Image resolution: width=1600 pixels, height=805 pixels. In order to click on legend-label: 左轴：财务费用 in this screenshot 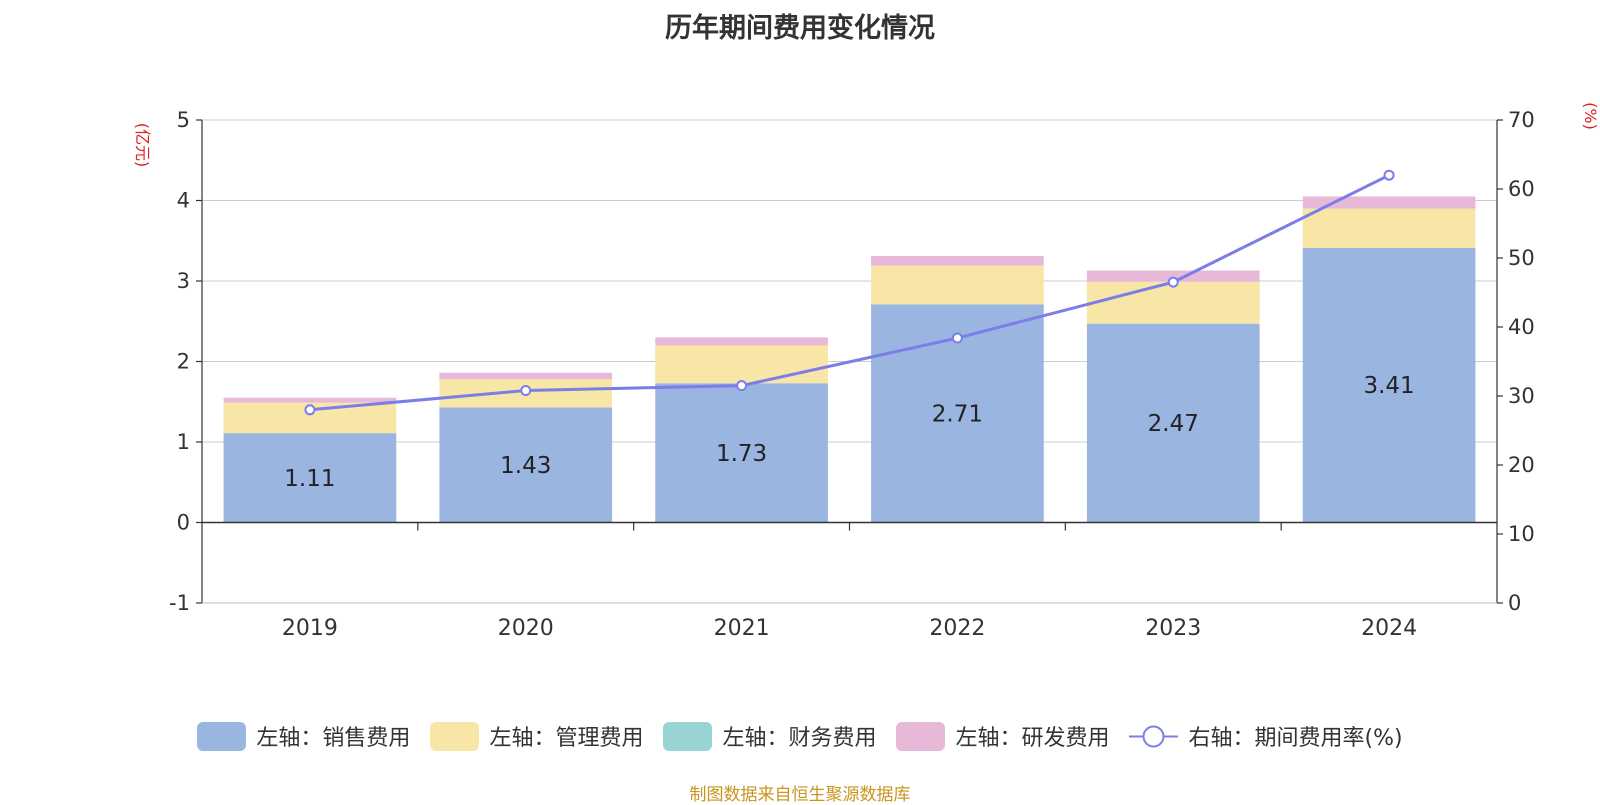, I will do `click(799, 738)`.